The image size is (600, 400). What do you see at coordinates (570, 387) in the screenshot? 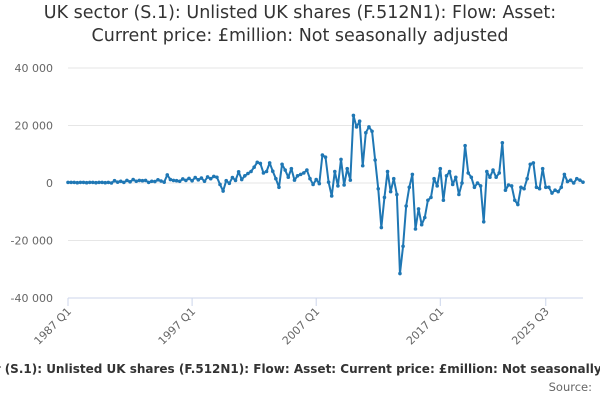
I see `source-label: Source:` at bounding box center [570, 387].